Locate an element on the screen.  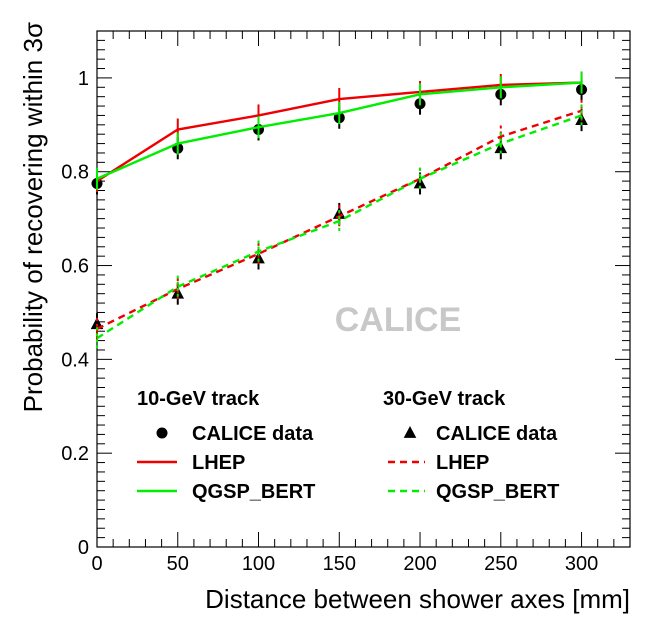
x-tick-label: 200 is located at coordinates (419, 564).